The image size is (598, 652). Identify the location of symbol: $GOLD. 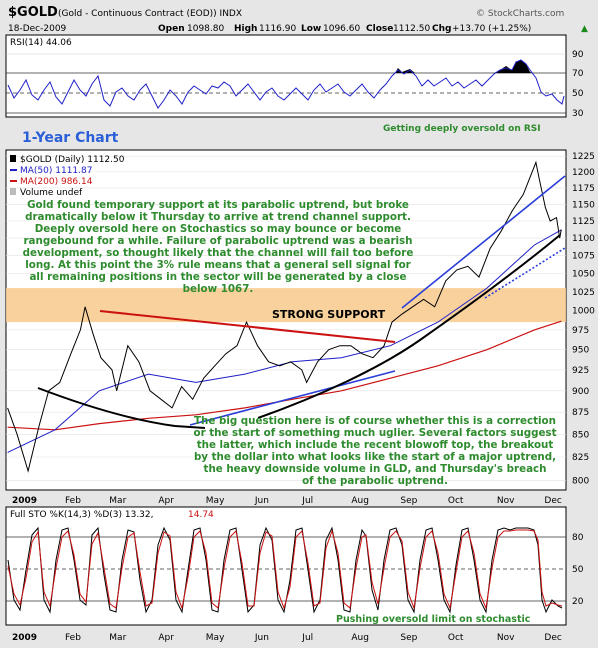
(33, 12).